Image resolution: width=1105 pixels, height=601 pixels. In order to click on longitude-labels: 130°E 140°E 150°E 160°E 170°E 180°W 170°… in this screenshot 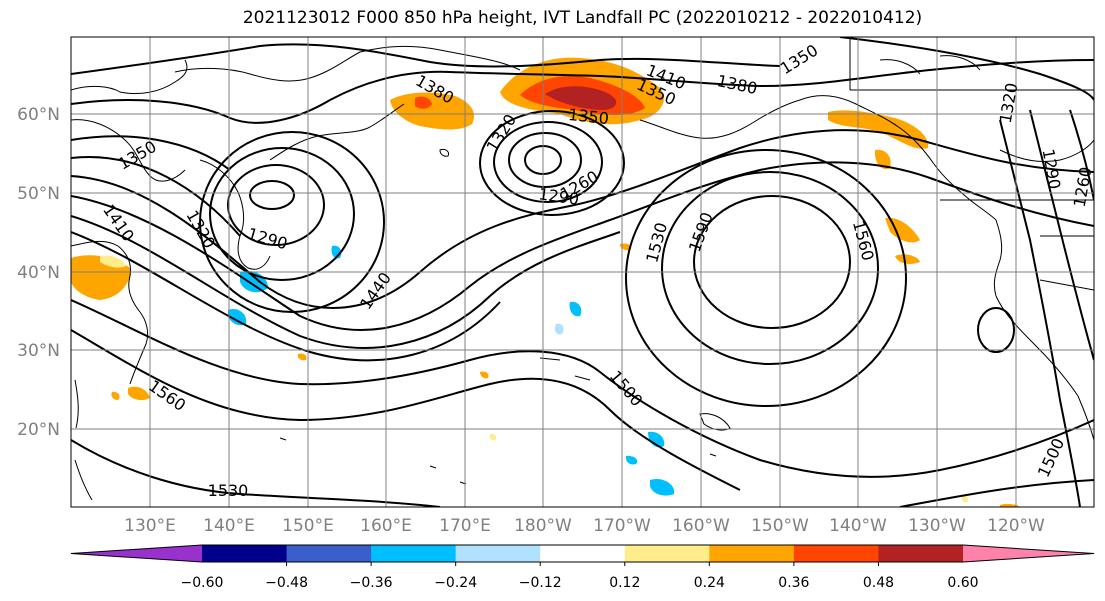, I will do `click(584, 526)`.